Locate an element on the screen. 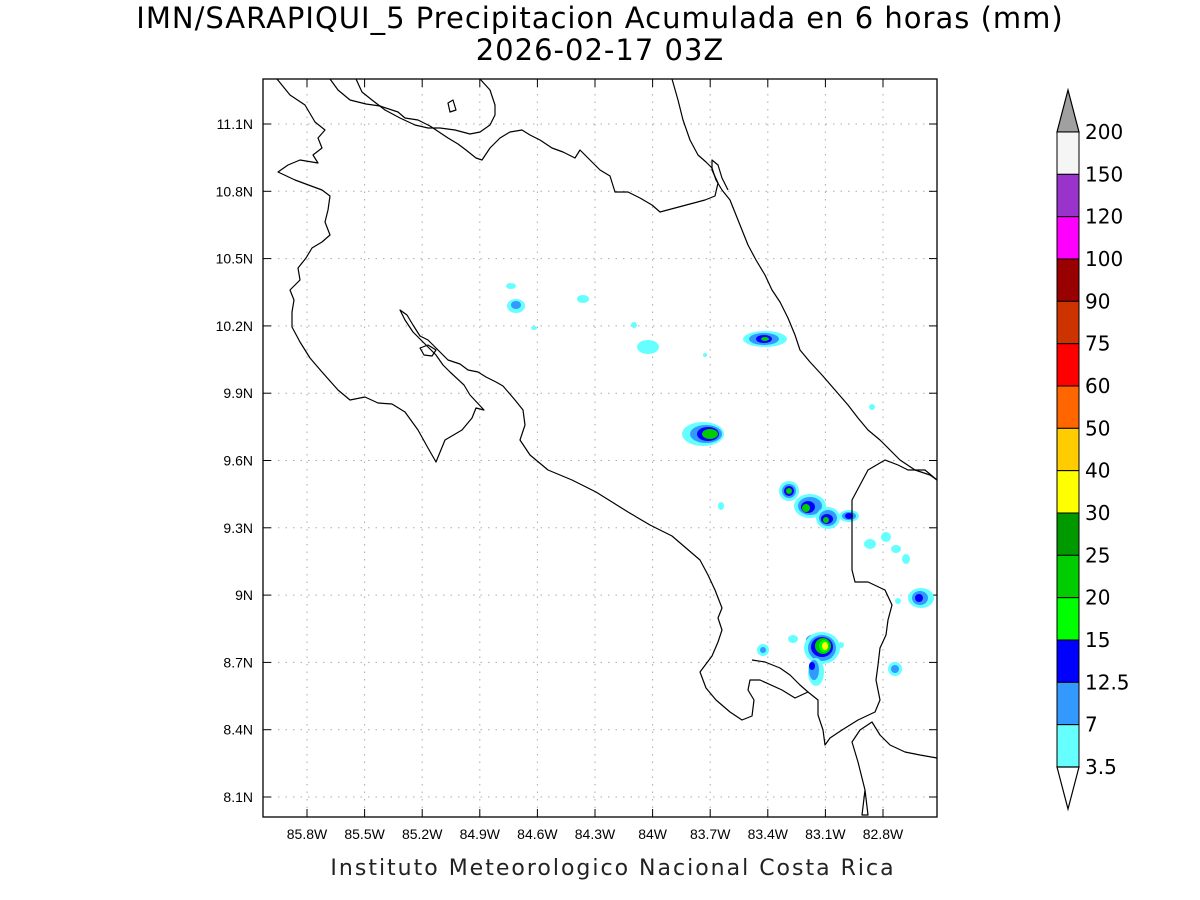 The width and height of the screenshot is (1200, 900). colorbar-level-label: 90 is located at coordinates (1097, 301).